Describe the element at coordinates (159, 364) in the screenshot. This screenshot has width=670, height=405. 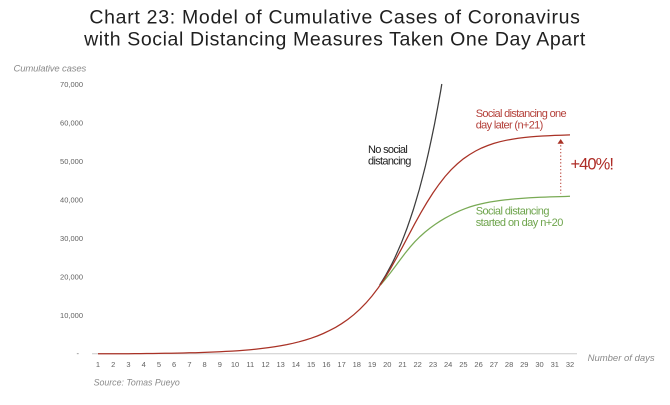
I see `svg-text: 5` at that location.